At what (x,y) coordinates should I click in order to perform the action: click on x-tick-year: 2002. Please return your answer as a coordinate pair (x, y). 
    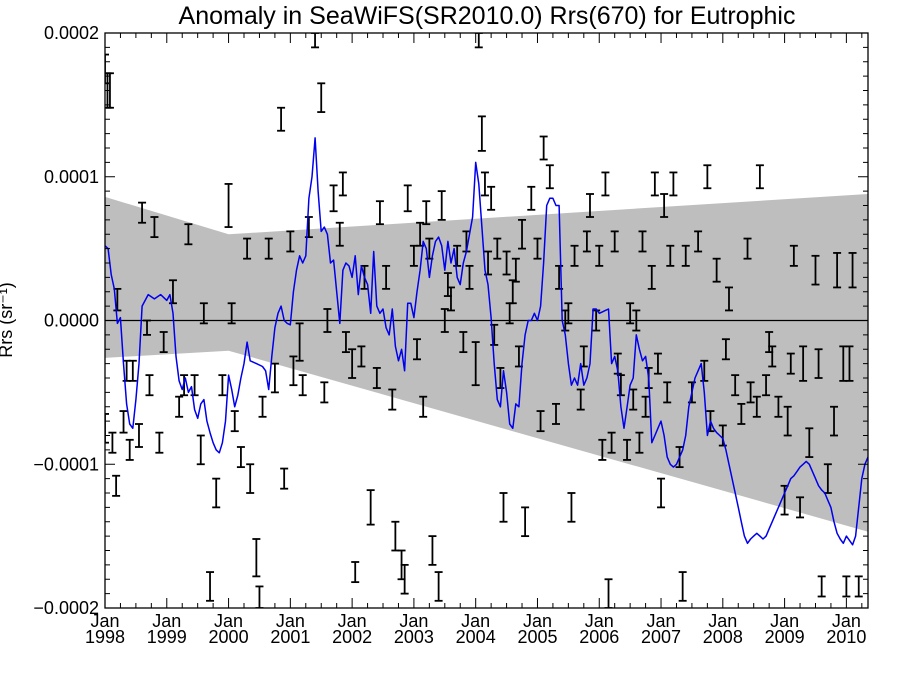
    Looking at the image, I should click on (352, 637).